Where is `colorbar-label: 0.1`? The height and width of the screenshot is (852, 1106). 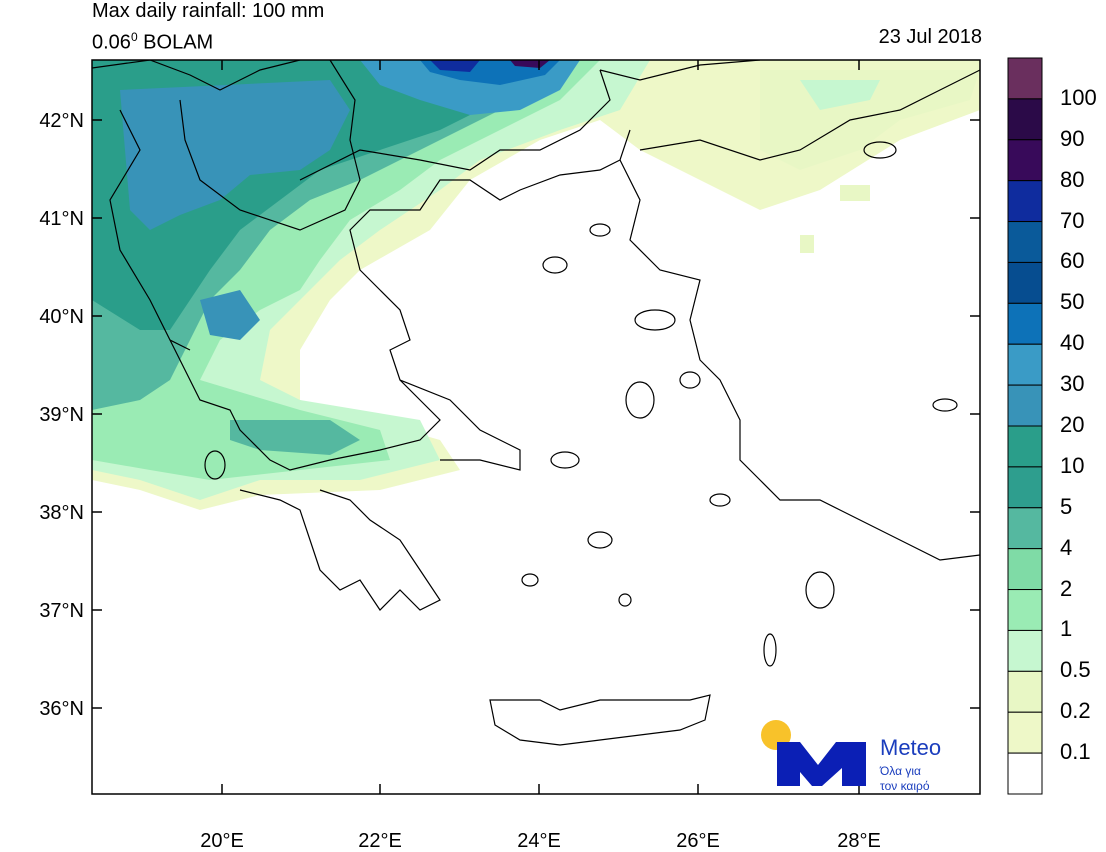
colorbar-label: 0.1 is located at coordinates (1075, 752).